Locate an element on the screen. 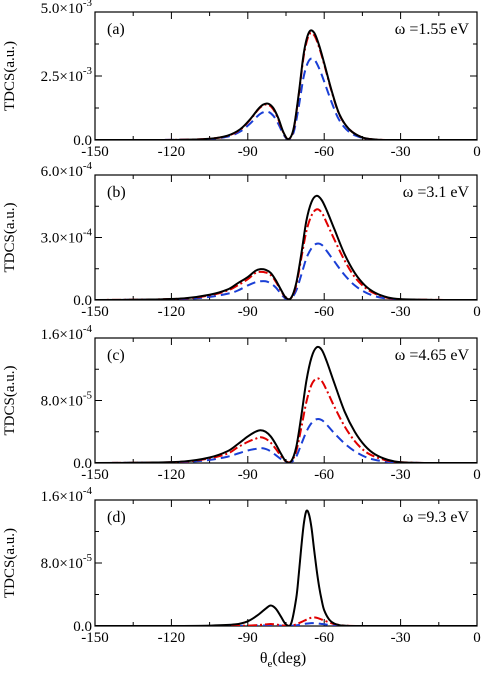  y-tick-label: 2.5×10⁻³ is located at coordinates (67, 75).